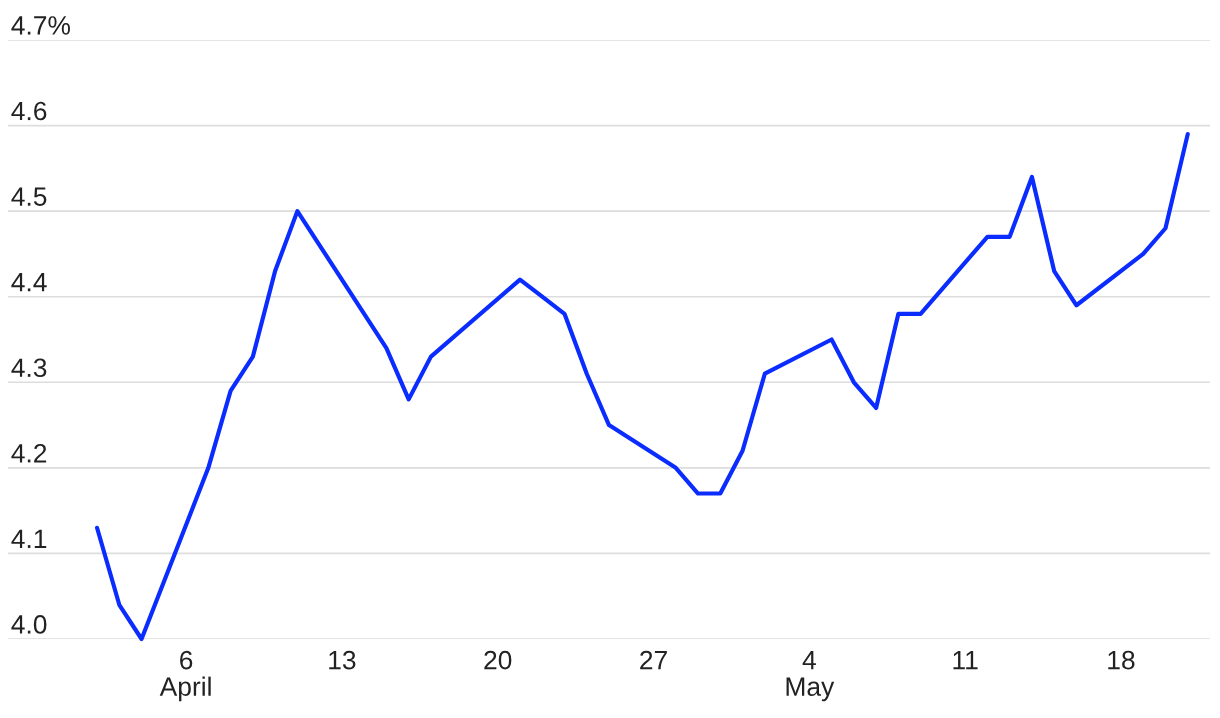 This screenshot has width=1220, height=718. Describe the element at coordinates (29, 453) in the screenshot. I see `y-tick-label: 4.2` at that location.